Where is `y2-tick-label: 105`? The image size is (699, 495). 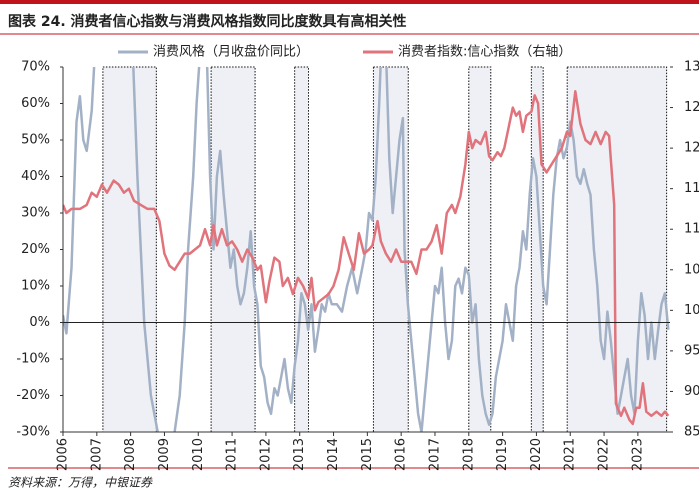 y2-tick-label: 105 is located at coordinates (691, 269).